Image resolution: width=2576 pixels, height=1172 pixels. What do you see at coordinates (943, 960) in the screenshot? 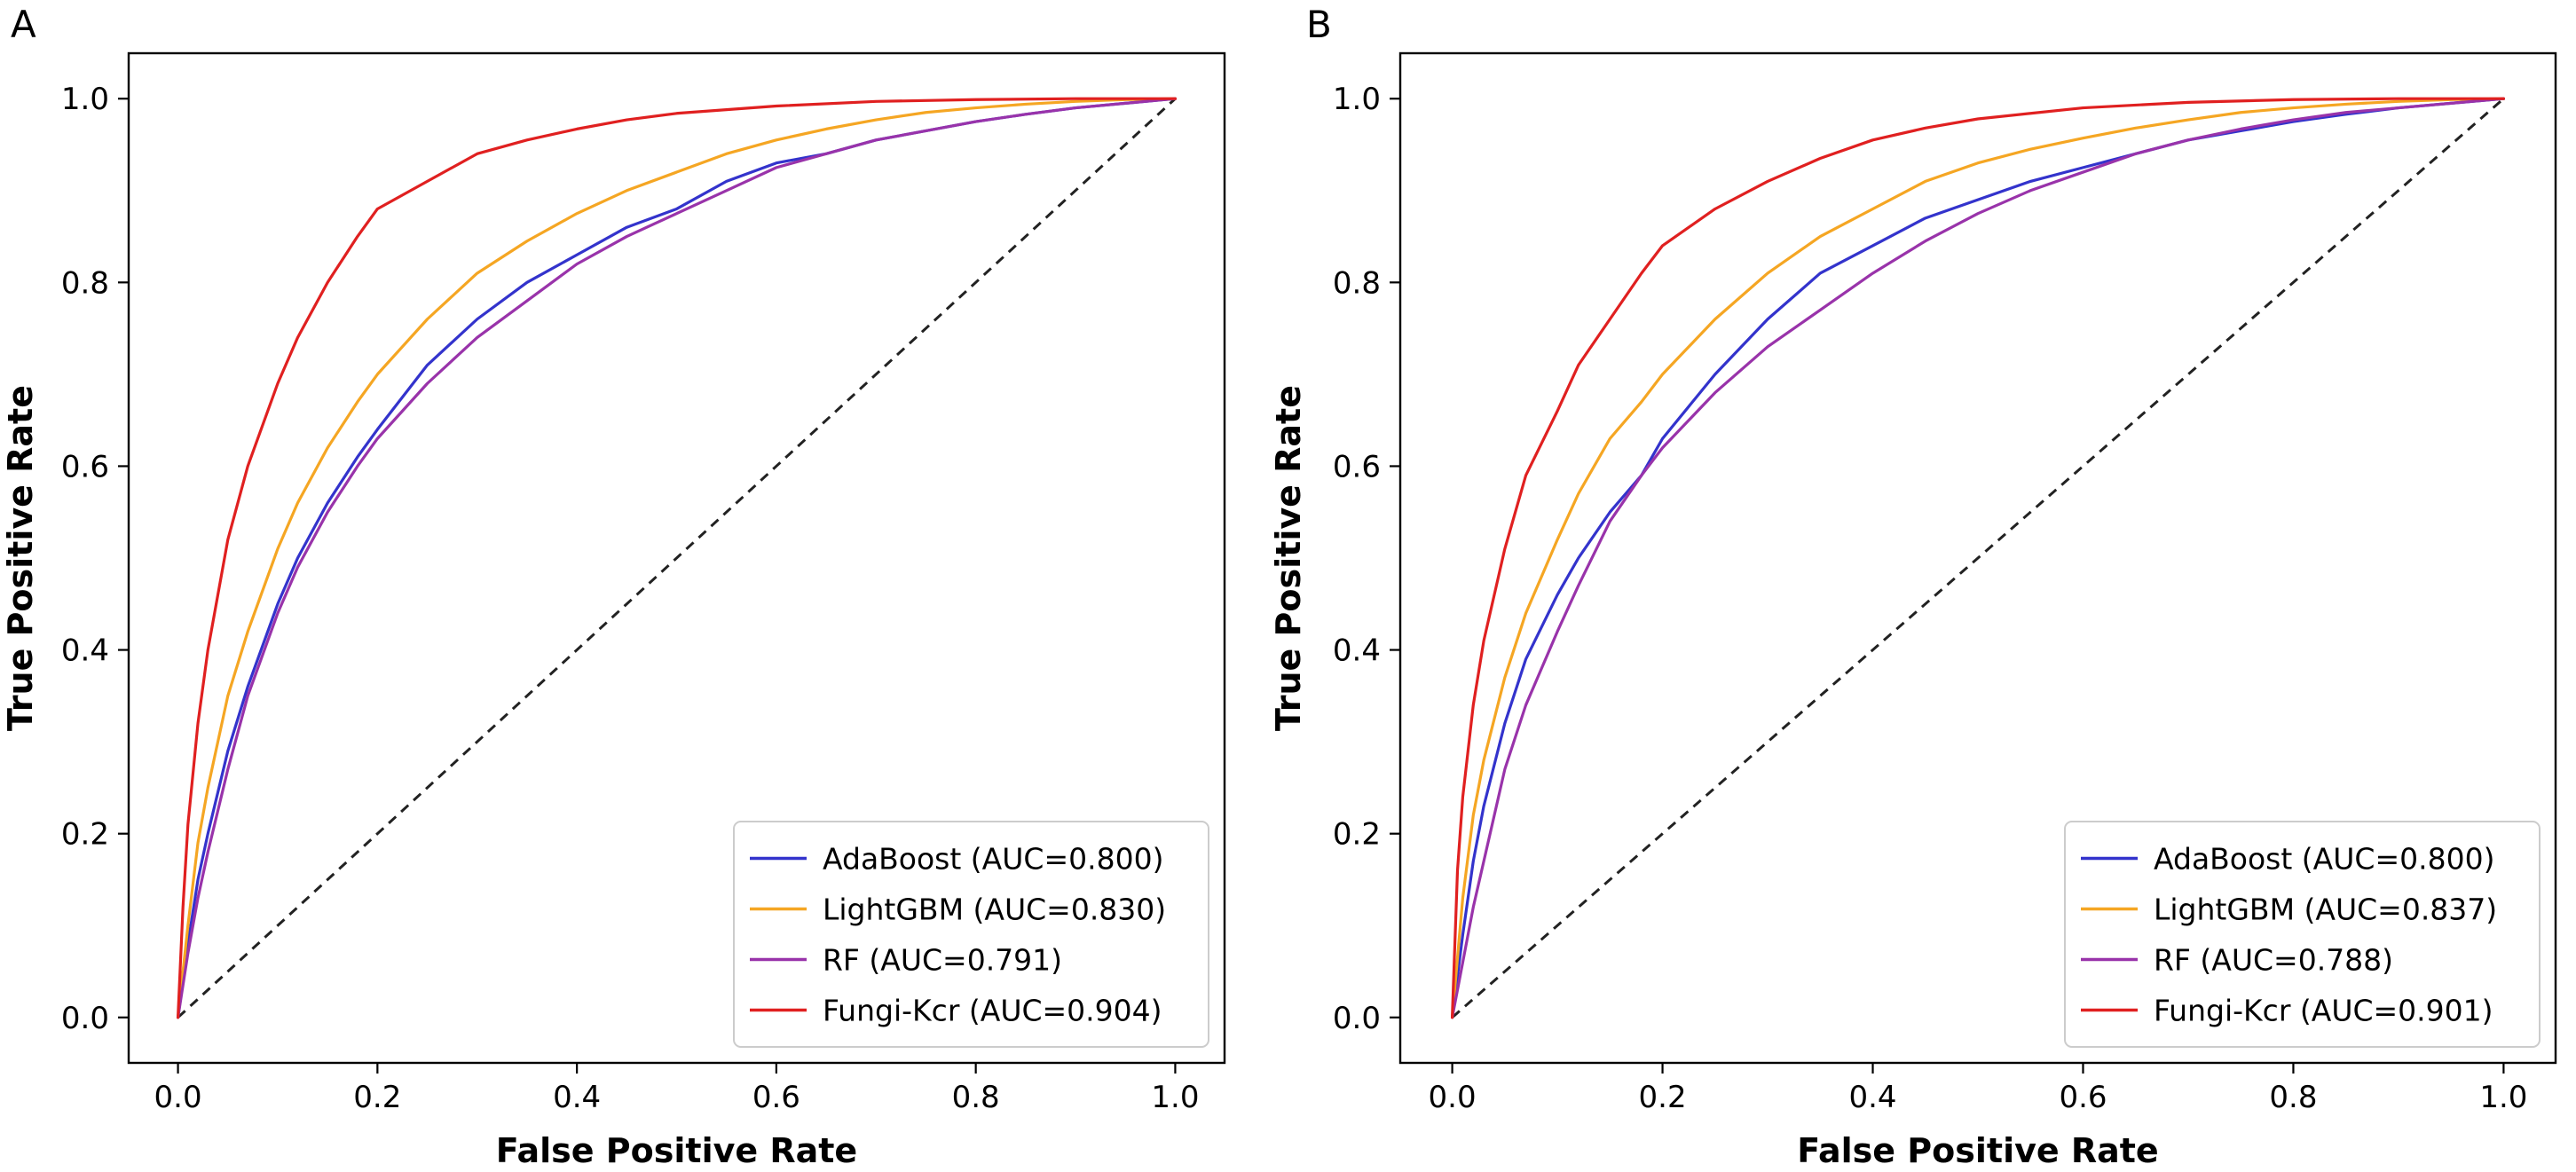
I see `legend-label-series-2: RF (AUC=0.791)` at bounding box center [943, 960].